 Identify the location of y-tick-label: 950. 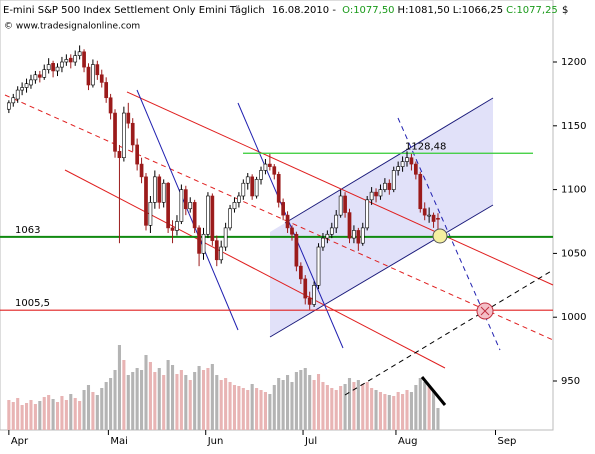
(570, 381).